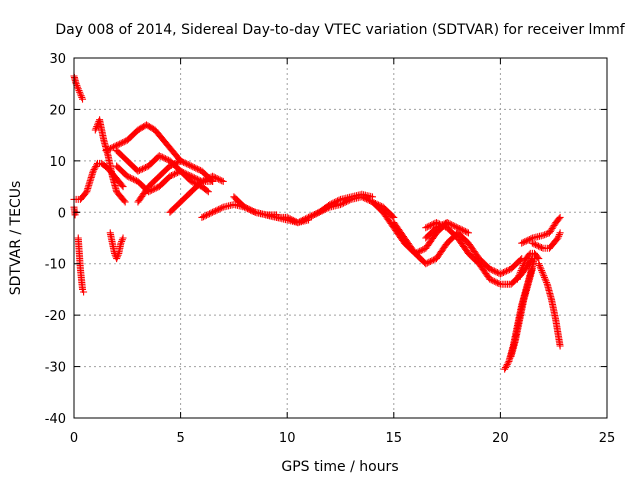  Describe the element at coordinates (339, 467) in the screenshot. I see `x-axis-label: GPS time / hours` at that location.